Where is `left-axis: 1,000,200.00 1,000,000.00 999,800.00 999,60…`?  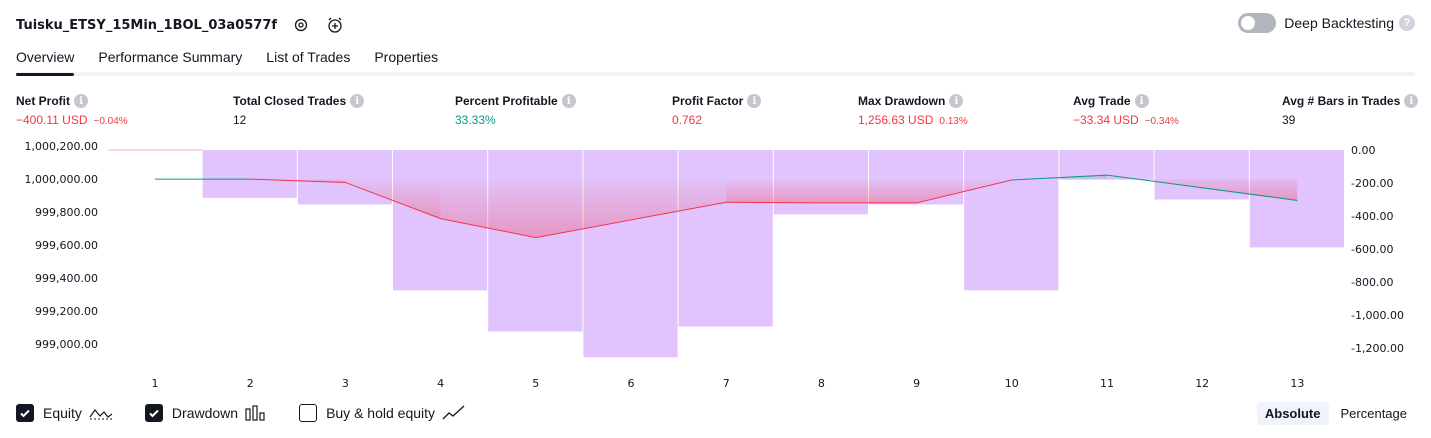
left-axis: 1,000,200.00 1,000,000.00 999,800.00 999,60… is located at coordinates (61, 245).